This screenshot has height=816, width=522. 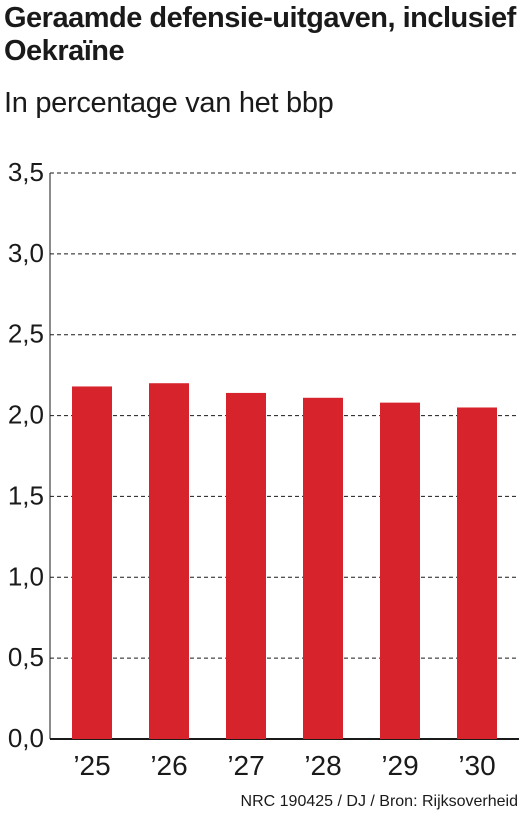 What do you see at coordinates (26, 334) in the screenshot?
I see `y-tick-label: 2,5` at bounding box center [26, 334].